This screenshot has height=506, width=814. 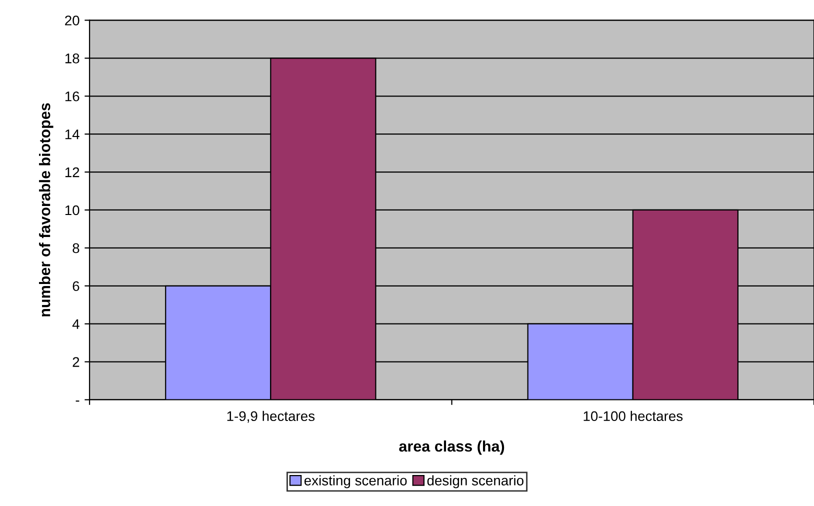 What do you see at coordinates (72, 172) in the screenshot?
I see `y-tick-label: 12` at bounding box center [72, 172].